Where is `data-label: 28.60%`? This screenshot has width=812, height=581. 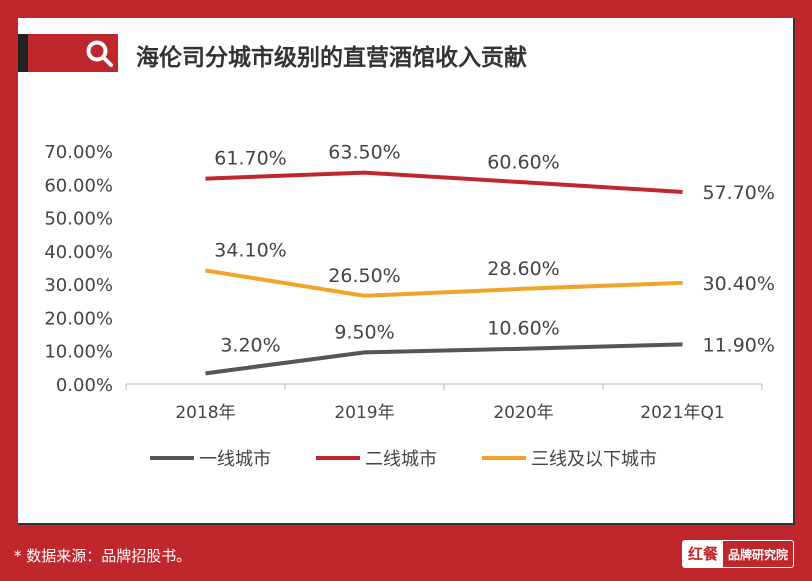
data-label: 28.60% is located at coordinates (523, 269).